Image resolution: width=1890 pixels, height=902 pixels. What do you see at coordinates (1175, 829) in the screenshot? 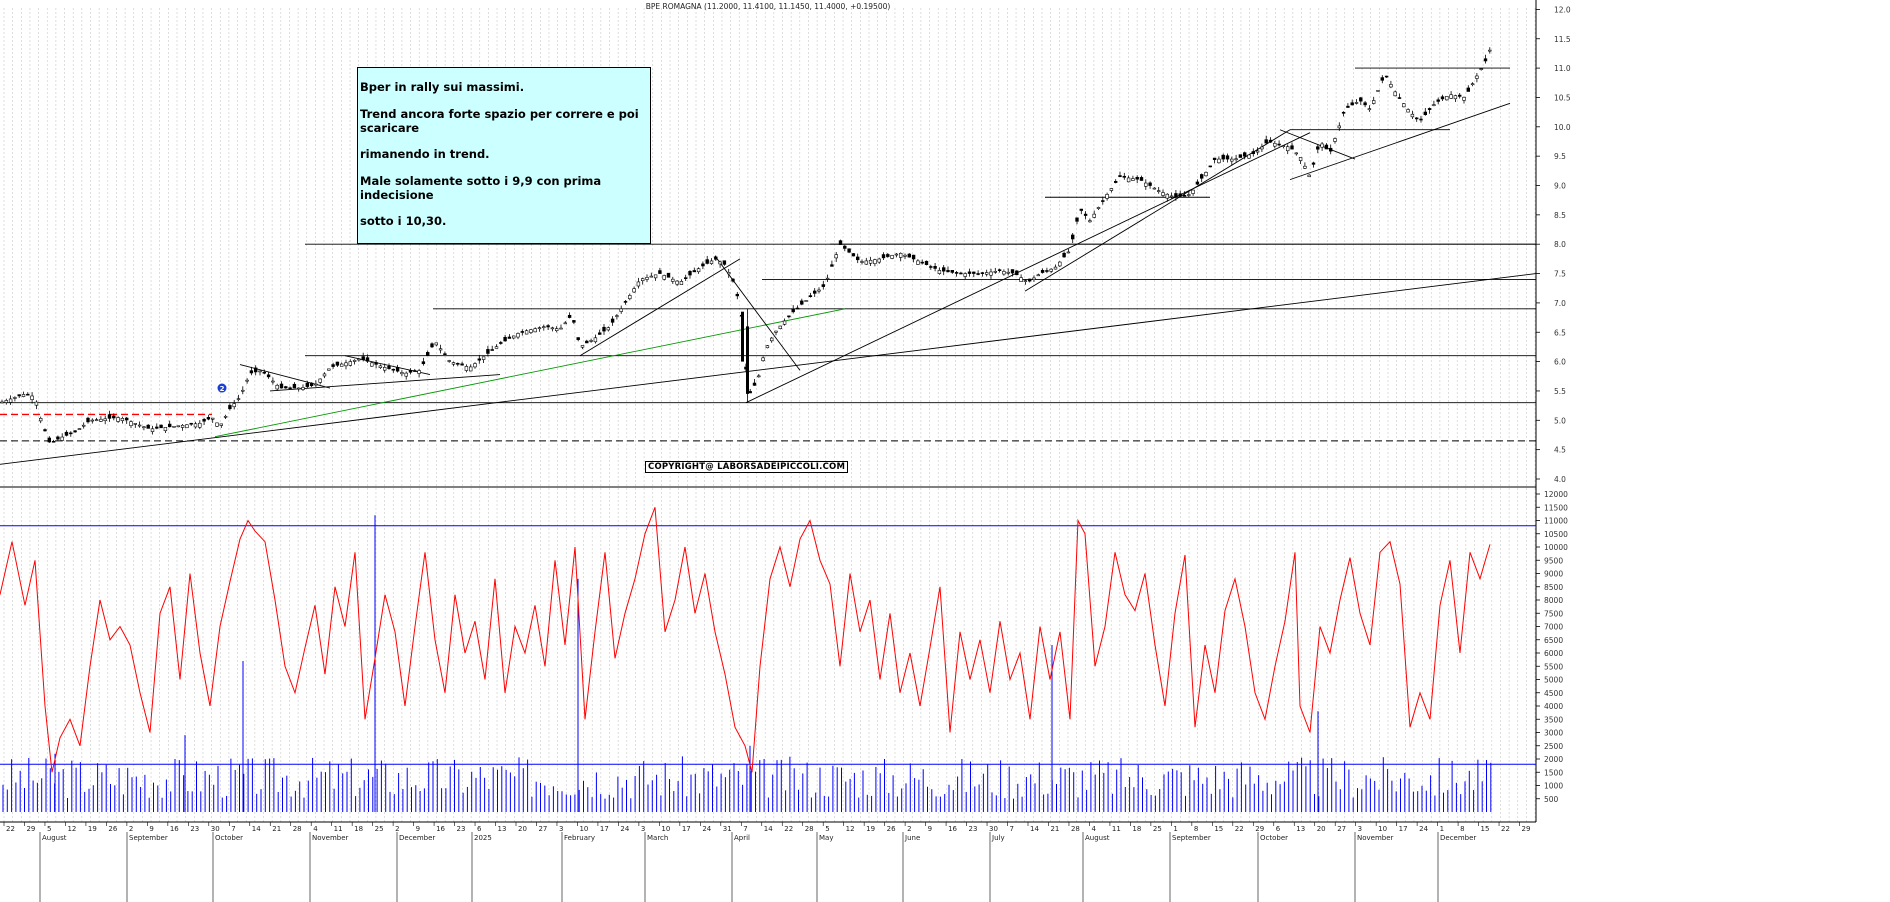
I see `day-label: 1` at bounding box center [1175, 829].